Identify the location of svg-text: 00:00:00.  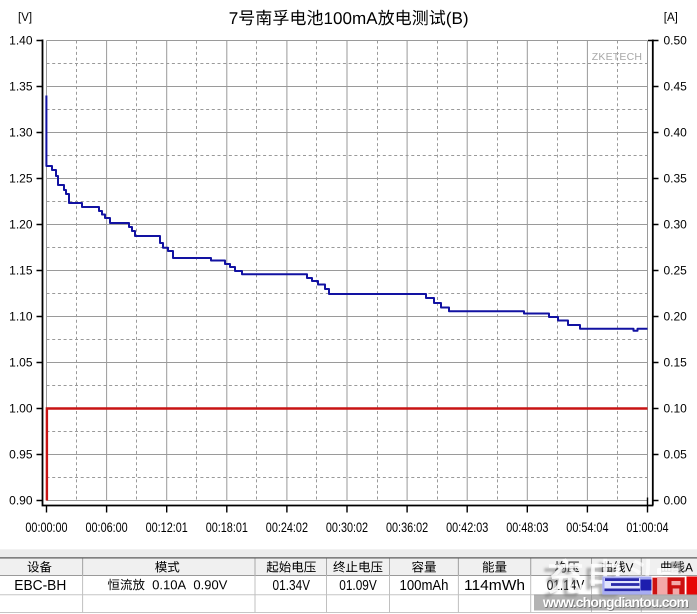
(46, 527).